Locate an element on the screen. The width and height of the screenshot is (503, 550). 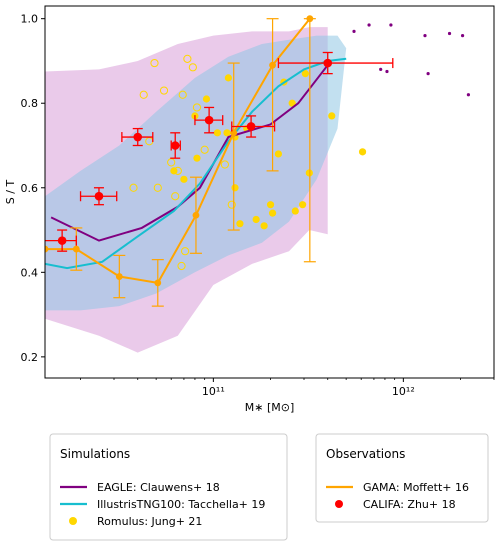
y-tick-label: 0.2 is located at coordinates (30, 357).